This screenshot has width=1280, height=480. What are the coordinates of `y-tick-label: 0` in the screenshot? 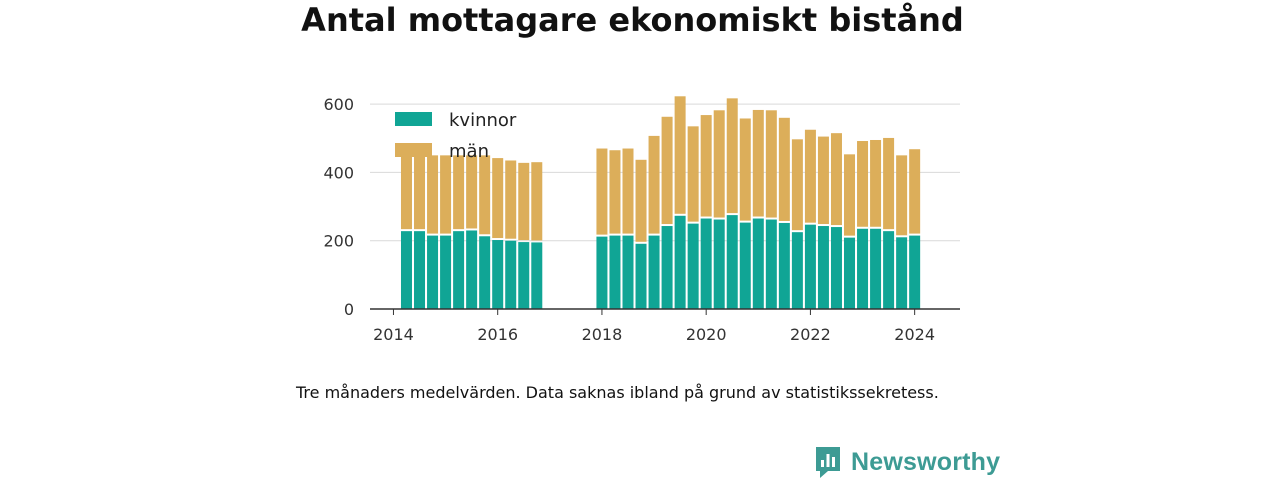 It's located at (349, 309).